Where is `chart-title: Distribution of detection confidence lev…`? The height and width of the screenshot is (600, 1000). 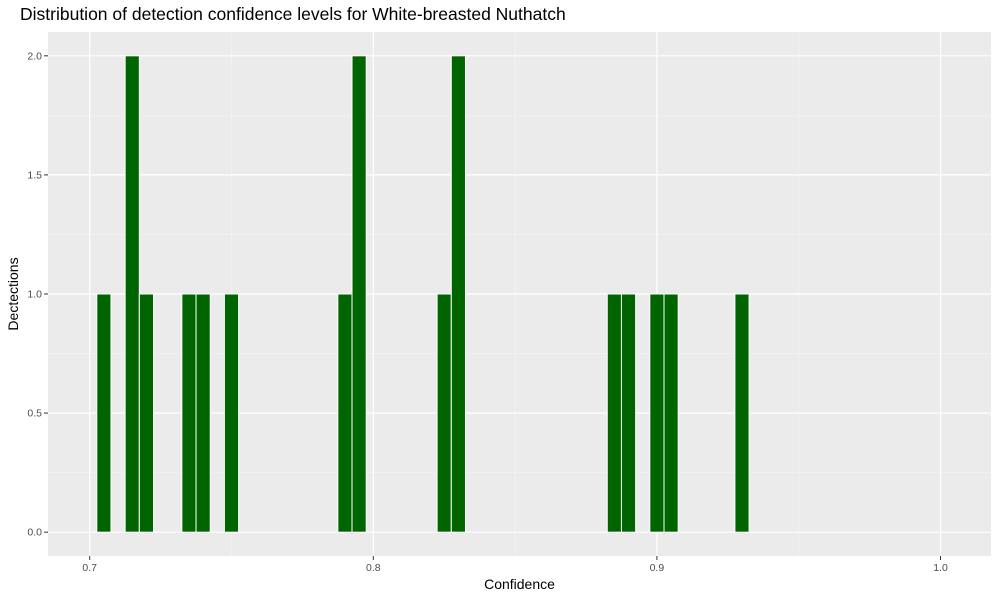
chart-title: Distribution of detection confidence lev… is located at coordinates (293, 14).